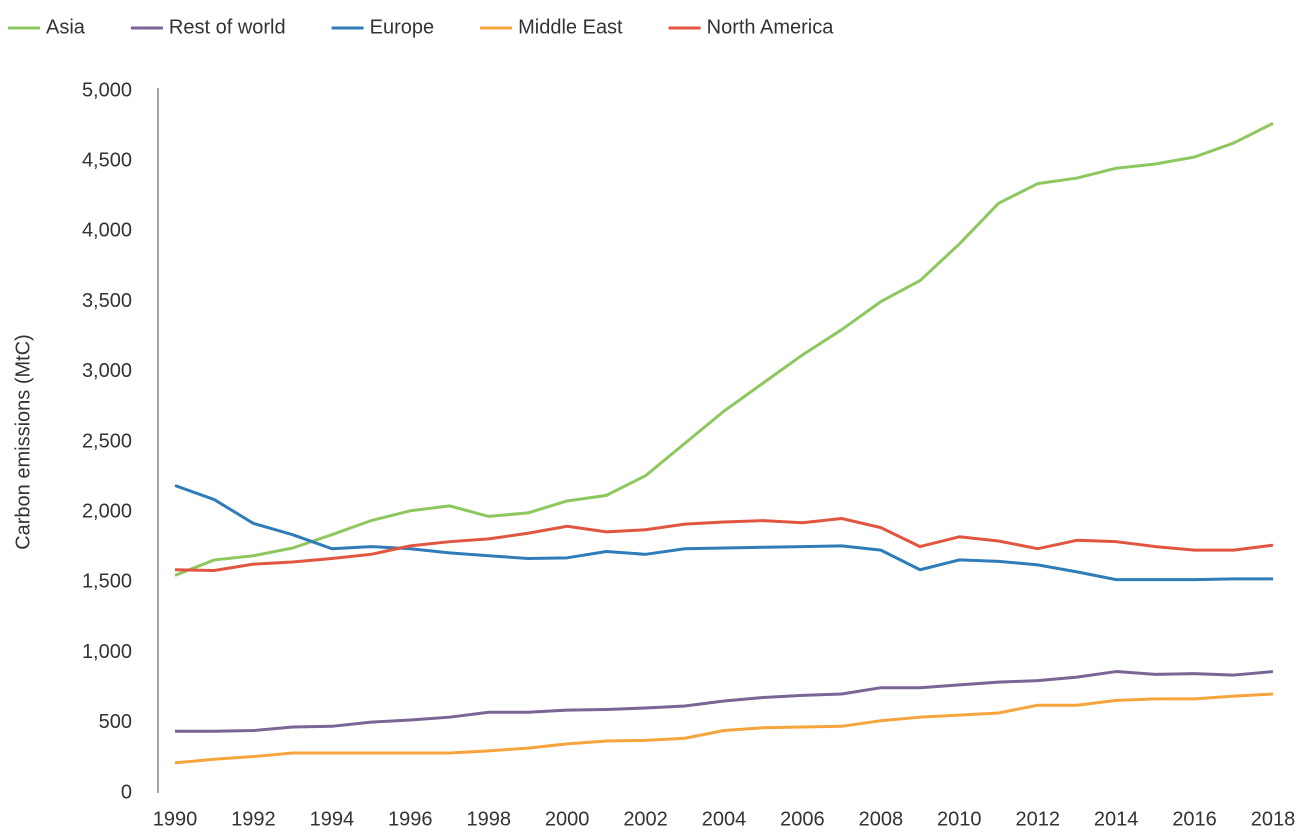  Describe the element at coordinates (175, 819) in the screenshot. I see `x-tick-label: 1990` at that location.